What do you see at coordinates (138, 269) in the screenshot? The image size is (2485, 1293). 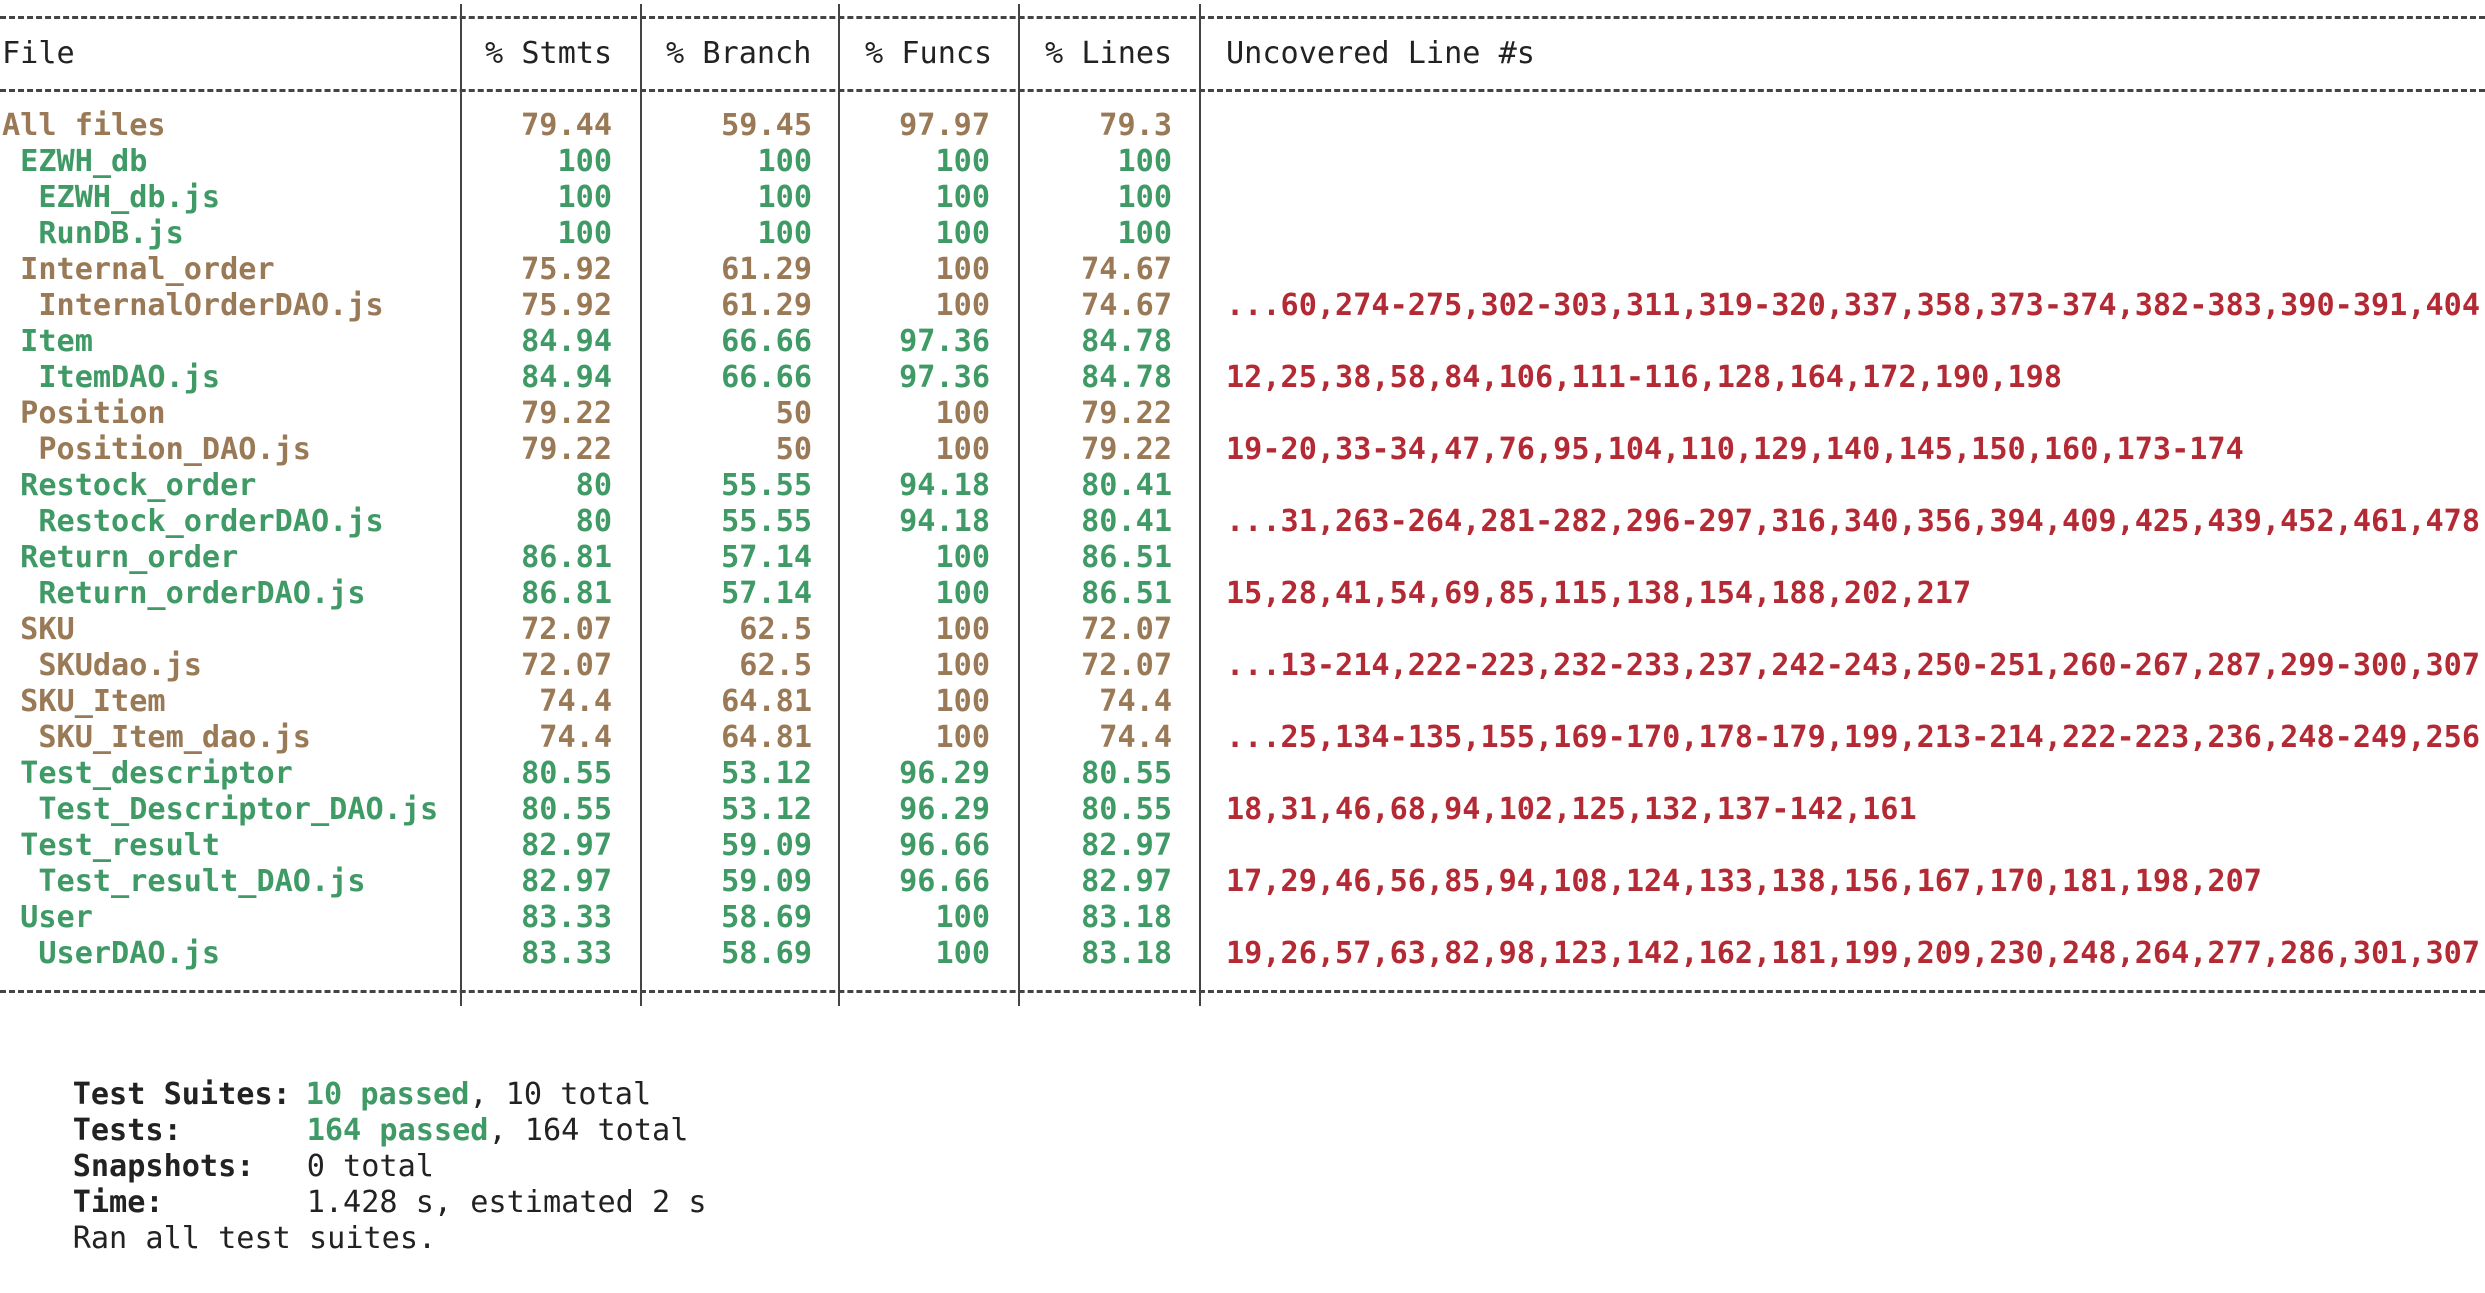 I see `cell-file: Internal_order` at bounding box center [138, 269].